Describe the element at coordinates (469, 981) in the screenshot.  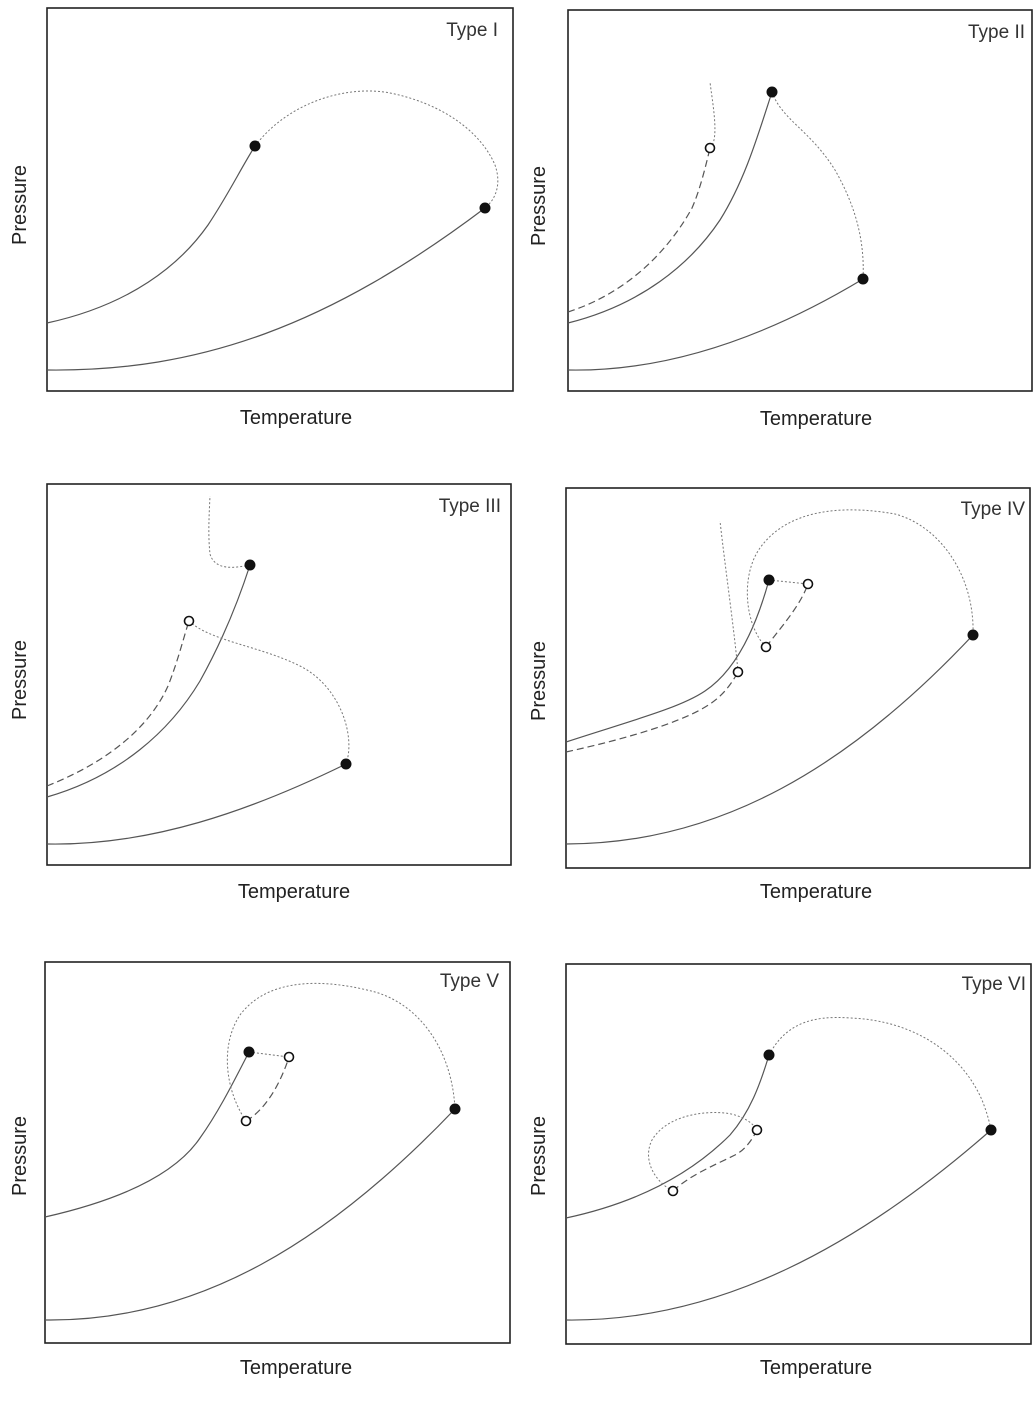
I see `type-label: Type V` at that location.